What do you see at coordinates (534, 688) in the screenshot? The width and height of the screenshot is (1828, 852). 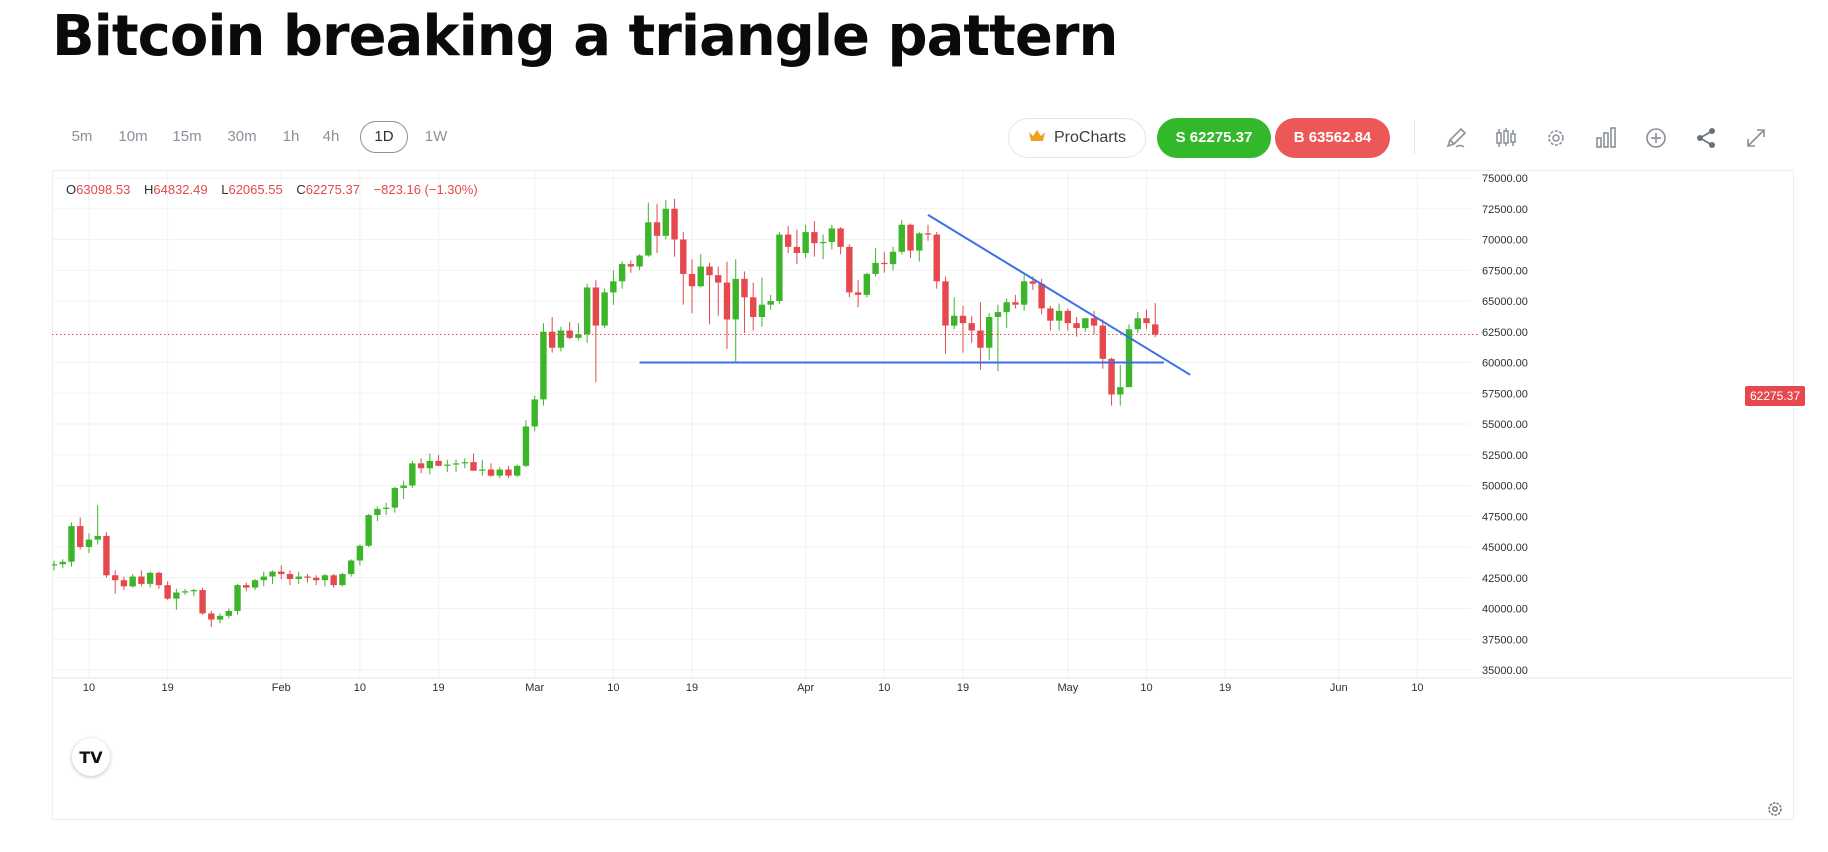 I see `x-tick-label: Mar` at bounding box center [534, 688].